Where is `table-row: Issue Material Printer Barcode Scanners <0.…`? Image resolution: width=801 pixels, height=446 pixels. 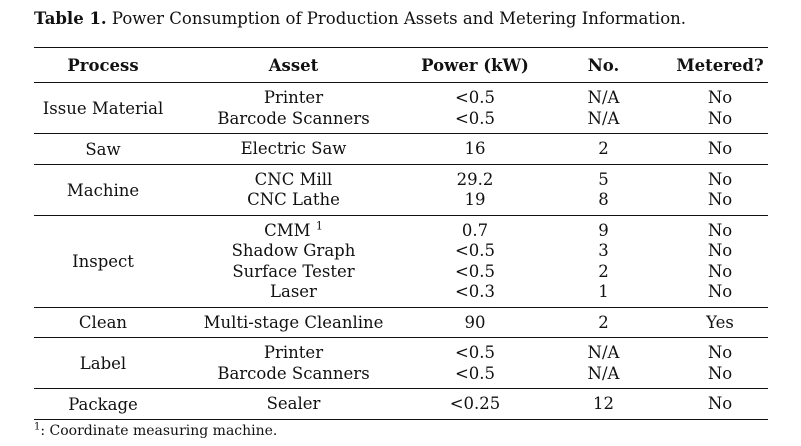 table-row: Issue Material Printer Barcode Scanners <0.… is located at coordinates (401, 108).